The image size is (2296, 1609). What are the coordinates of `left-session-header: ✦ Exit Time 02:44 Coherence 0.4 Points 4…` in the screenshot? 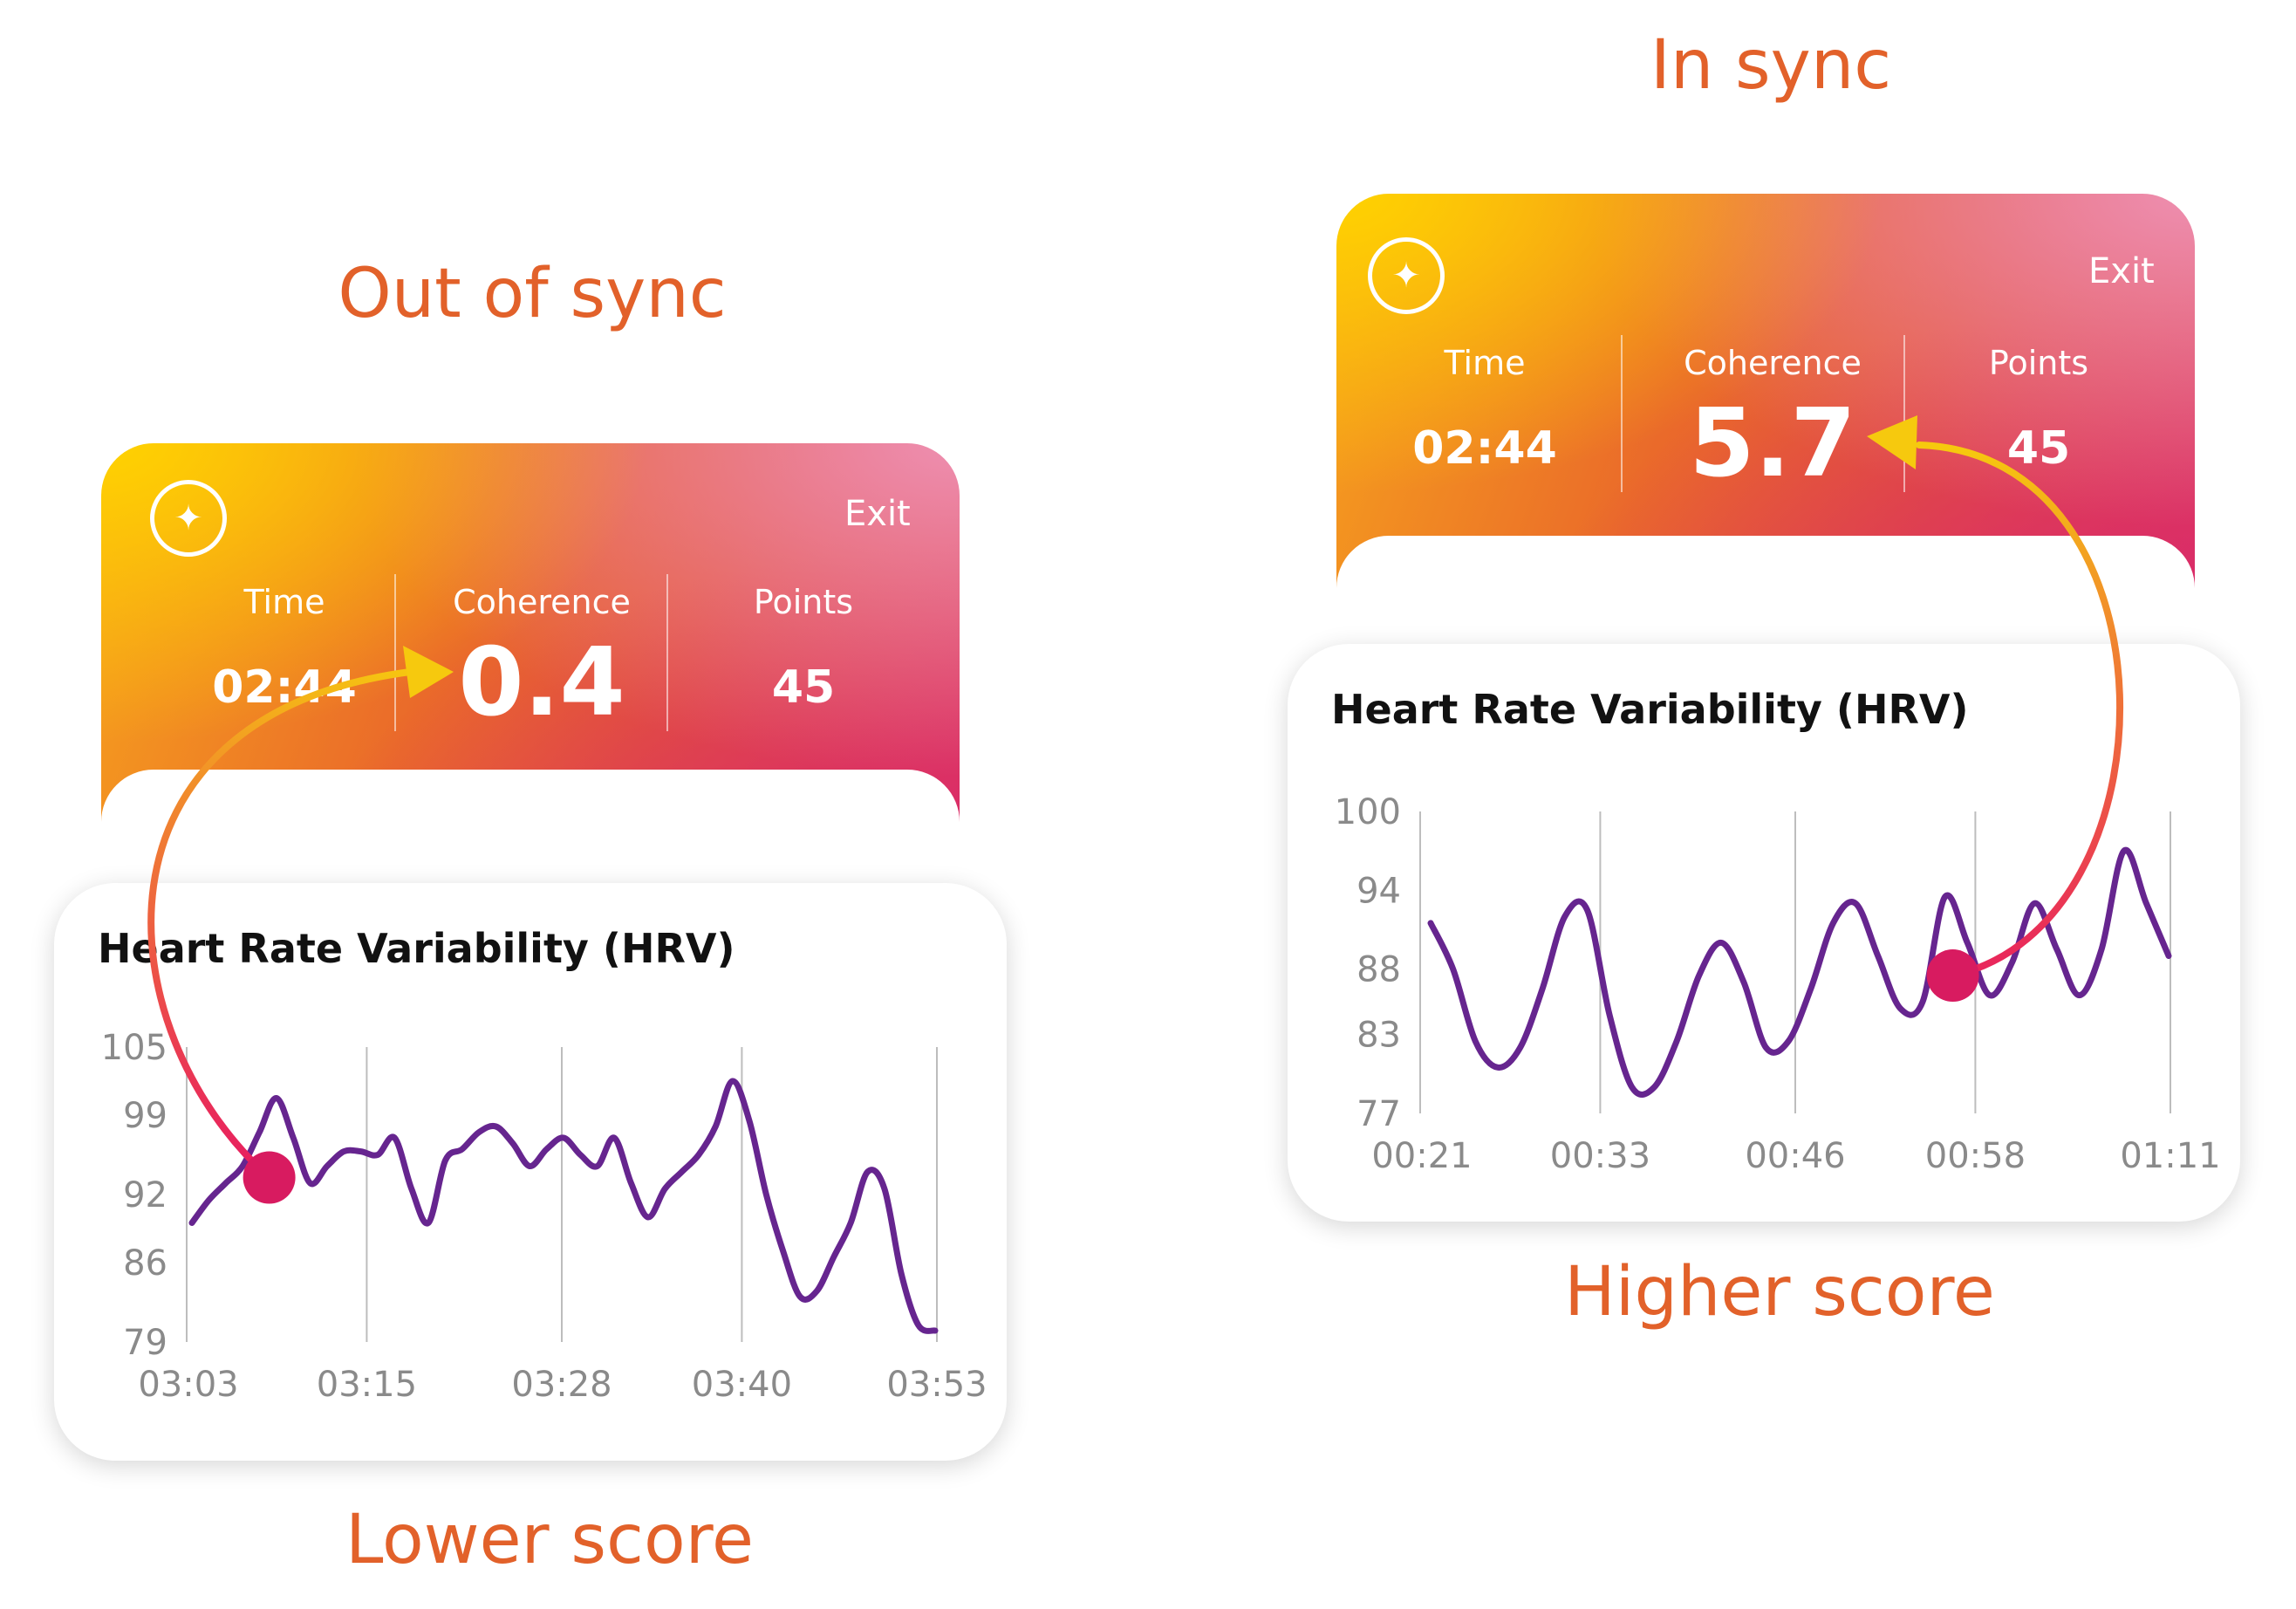 It's located at (530, 679).